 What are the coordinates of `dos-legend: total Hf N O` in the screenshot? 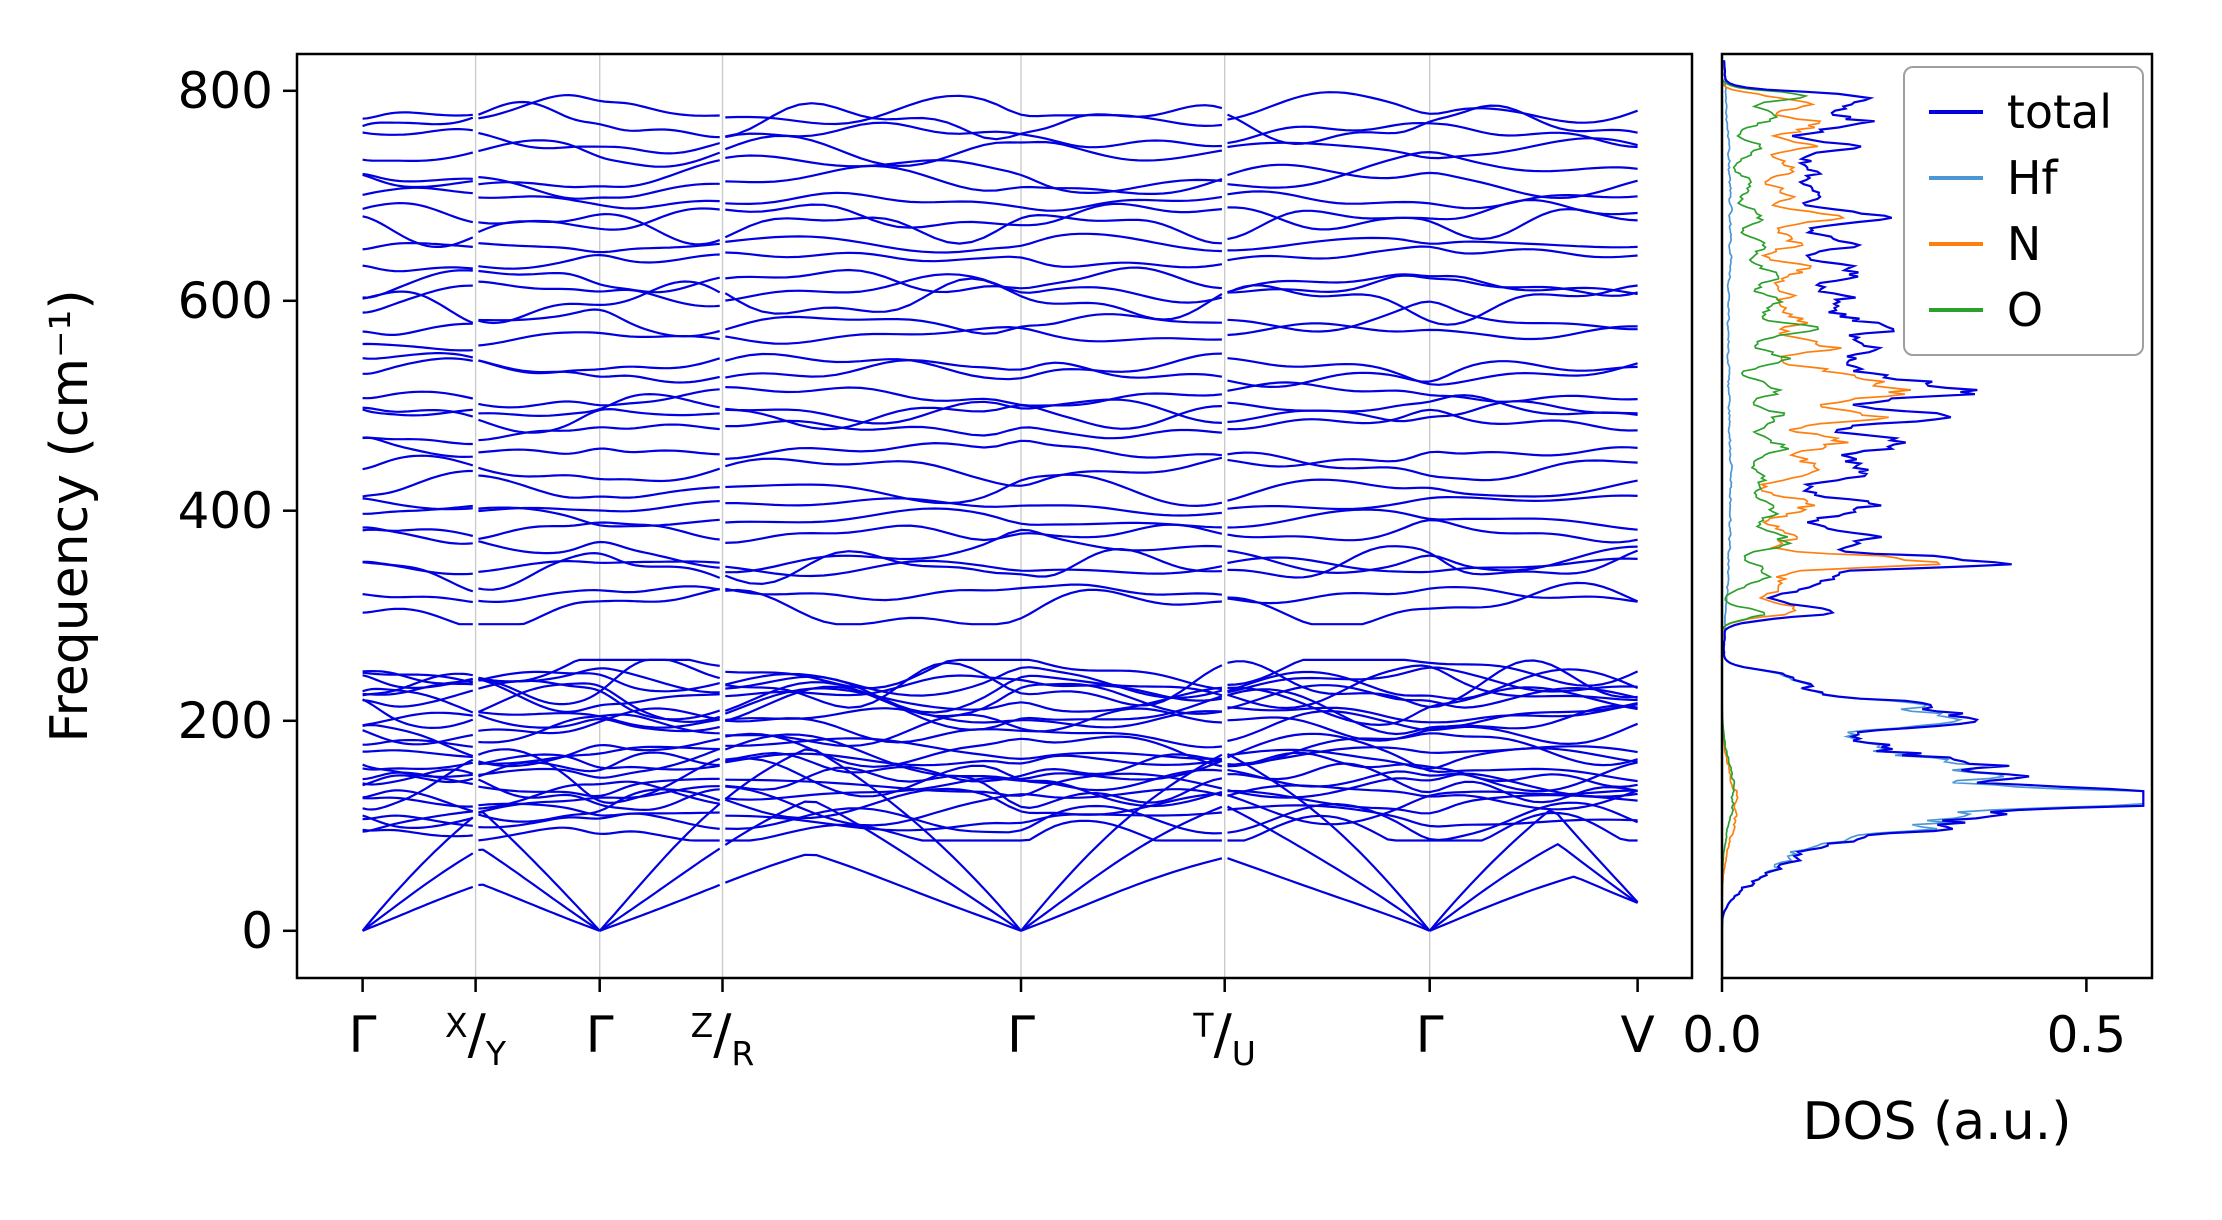 It's located at (2023, 211).